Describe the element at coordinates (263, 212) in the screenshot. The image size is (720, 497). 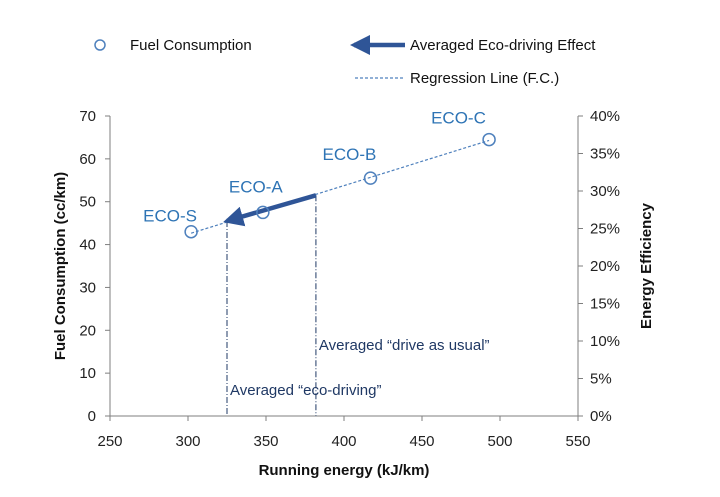
I see `data-point-eco-a` at that location.